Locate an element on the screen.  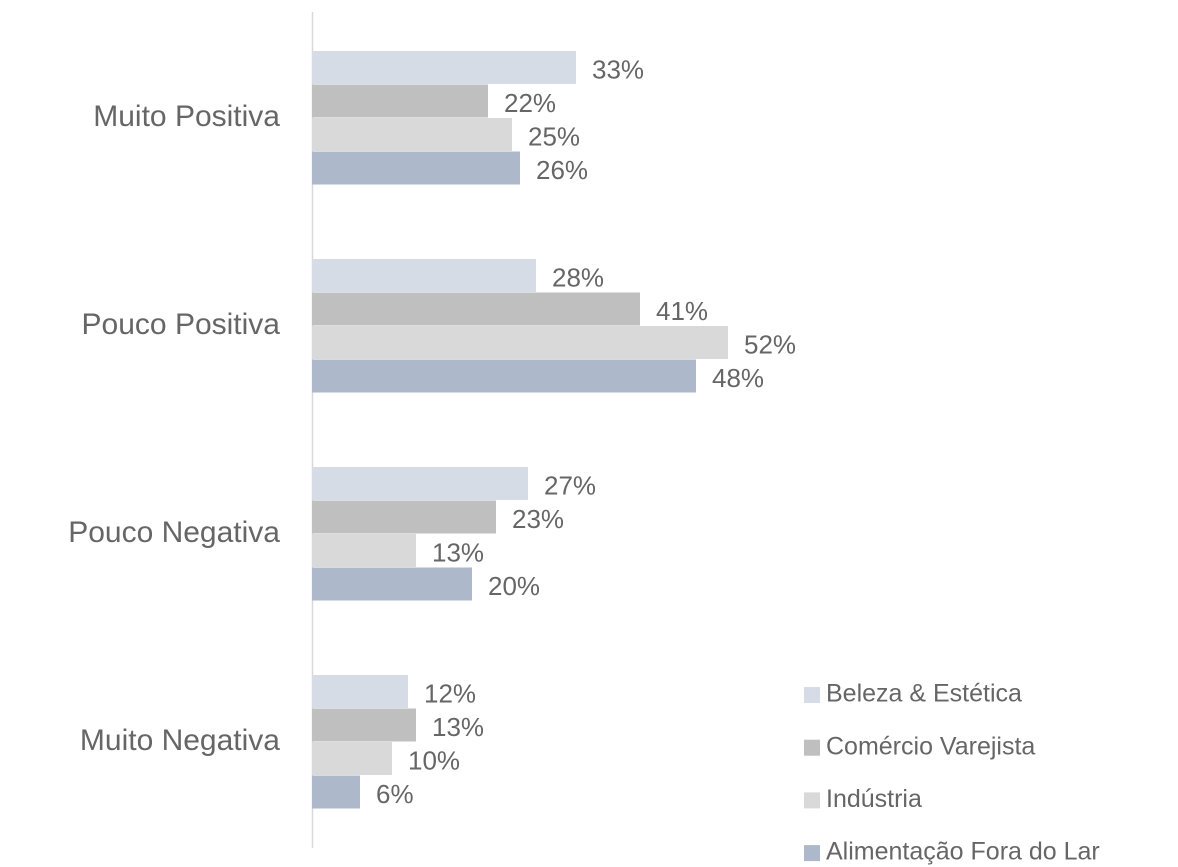
value-label: 10% is located at coordinates (434, 761).